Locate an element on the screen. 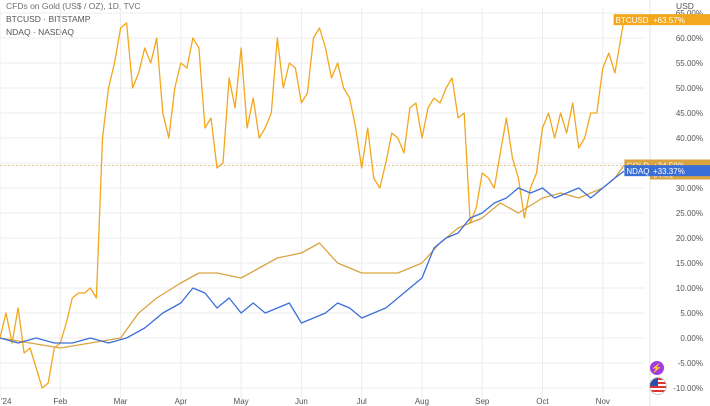  us-flag-icon is located at coordinates (658, 386).